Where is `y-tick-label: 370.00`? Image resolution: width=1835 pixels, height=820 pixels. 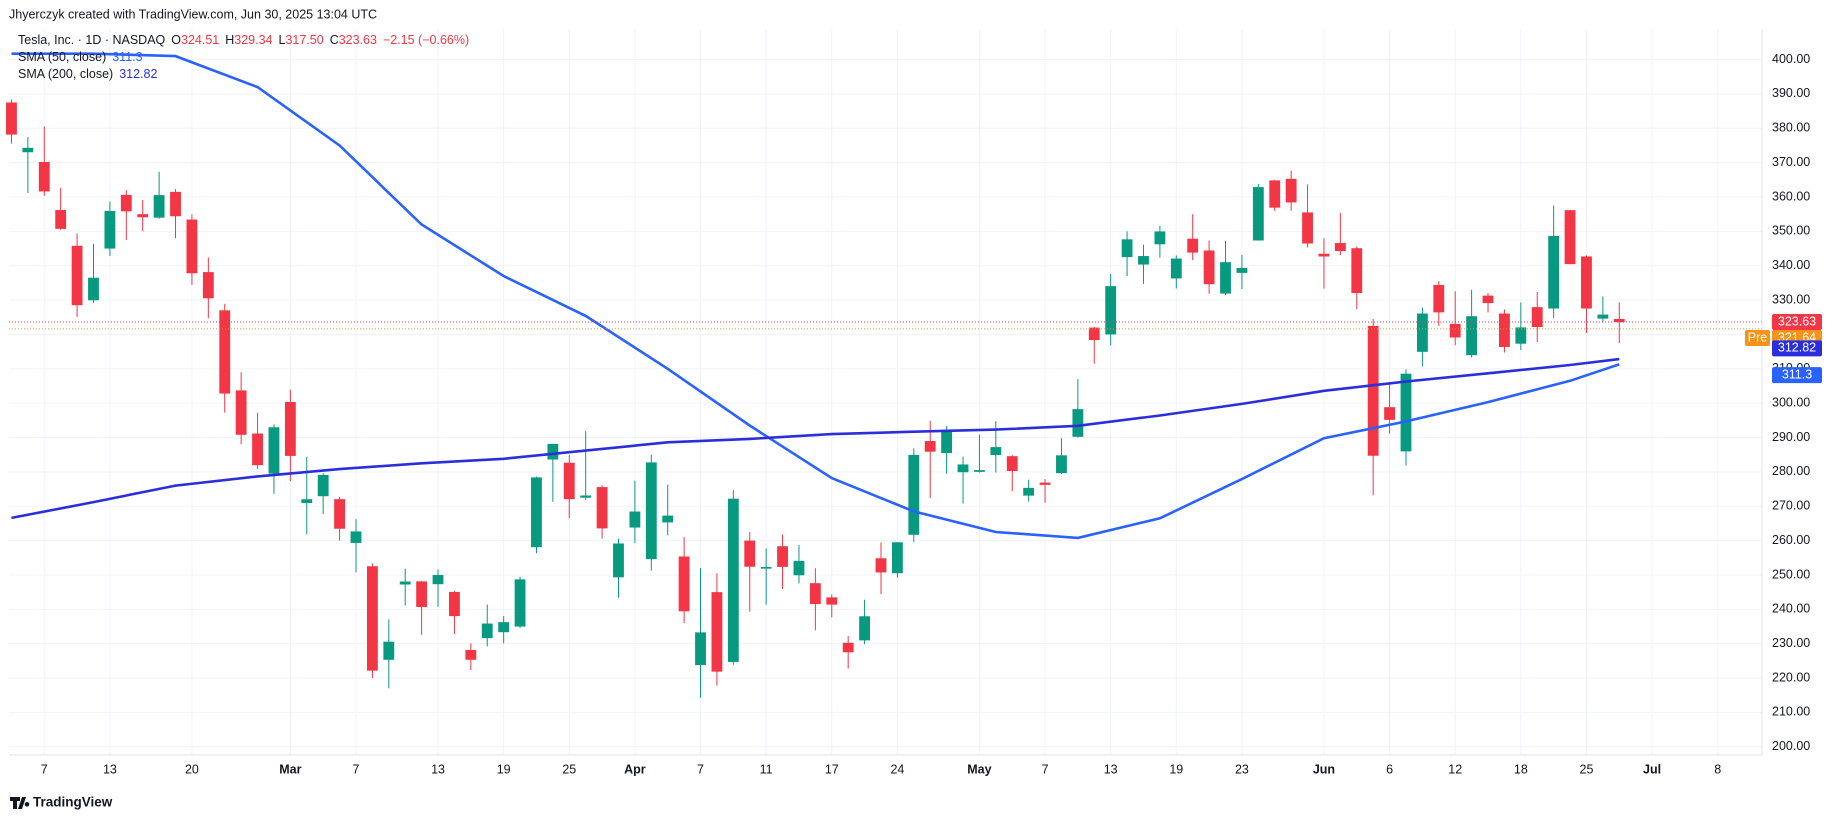 y-tick-label: 370.00 is located at coordinates (1791, 162).